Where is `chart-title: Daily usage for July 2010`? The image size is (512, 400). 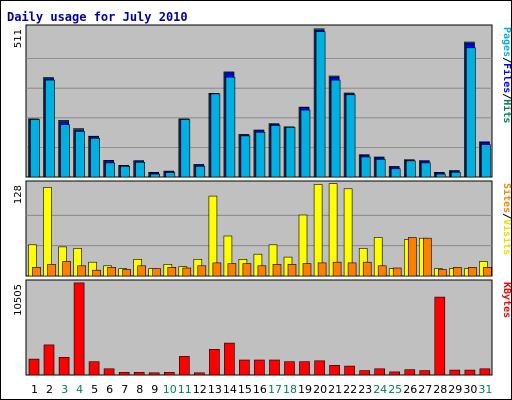
chart-title: Daily usage for July 2010 is located at coordinates (97, 17).